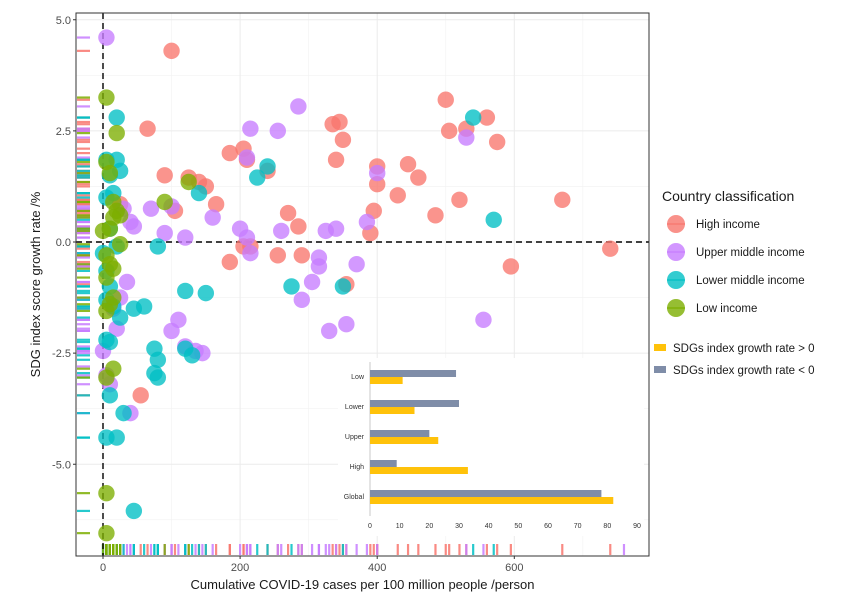  What do you see at coordinates (728, 196) in the screenshot?
I see `legend-title: Country classification` at bounding box center [728, 196].